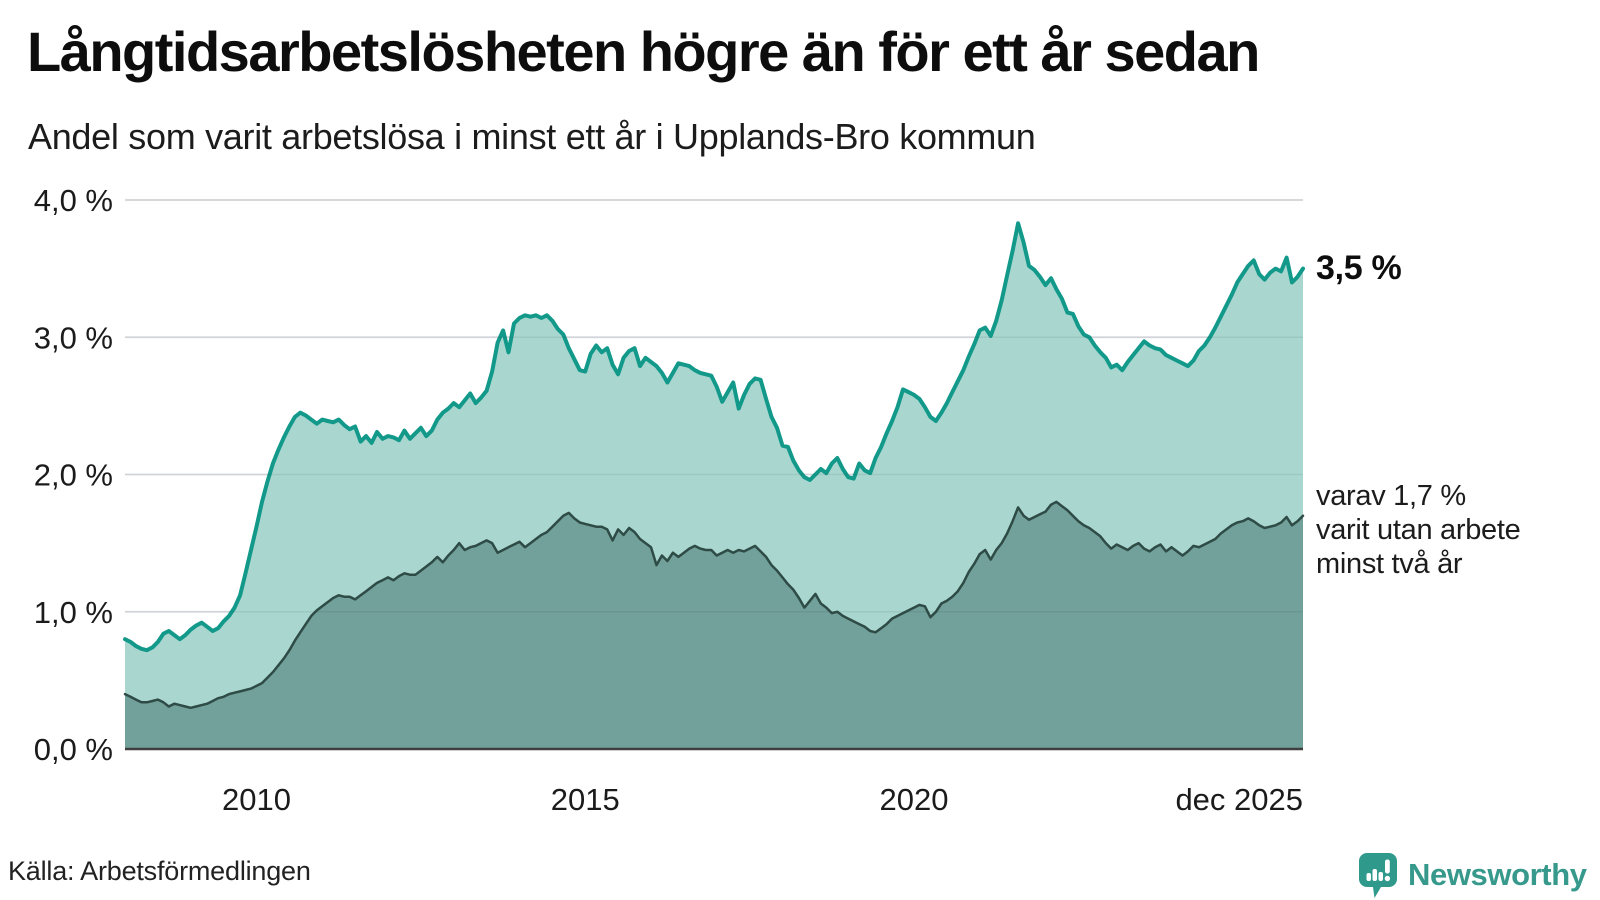  I want to click on y-tick-label: 0,0 %, so click(73, 749).